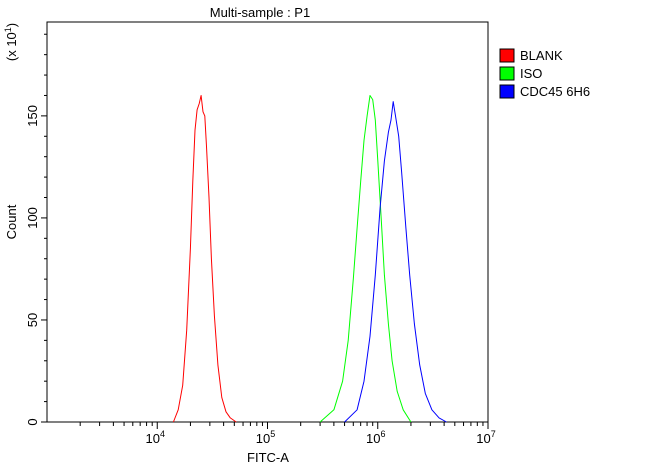 Image resolution: width=650 pixels, height=467 pixels. I want to click on x-tick-label: 10⁷, so click(485, 437).